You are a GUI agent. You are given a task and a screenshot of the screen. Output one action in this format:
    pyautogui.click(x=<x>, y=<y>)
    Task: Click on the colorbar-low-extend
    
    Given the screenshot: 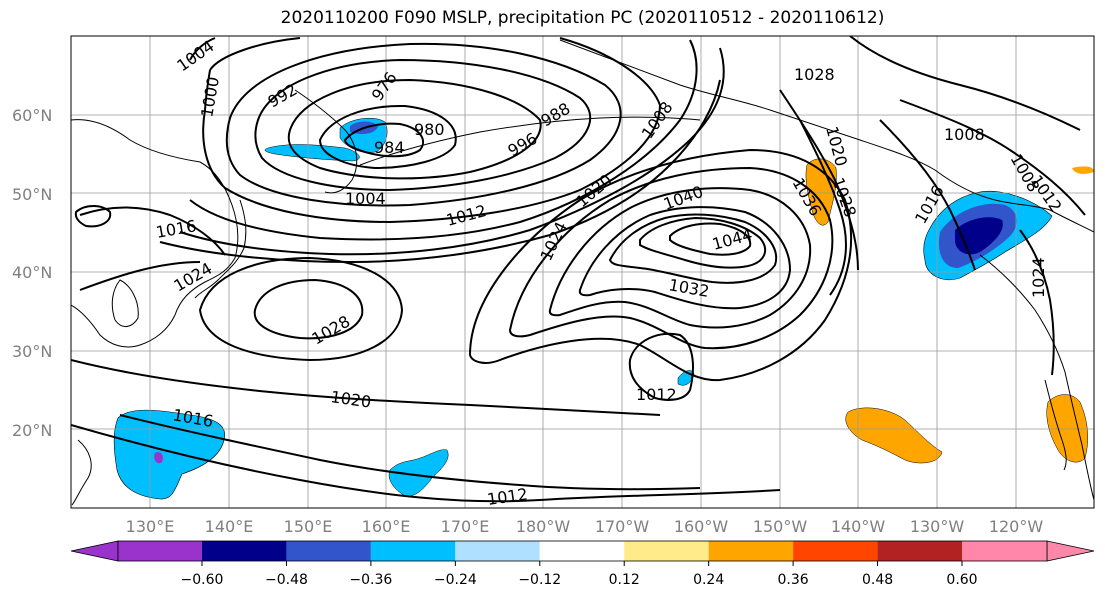 What is the action you would take?
    pyautogui.click(x=94, y=551)
    